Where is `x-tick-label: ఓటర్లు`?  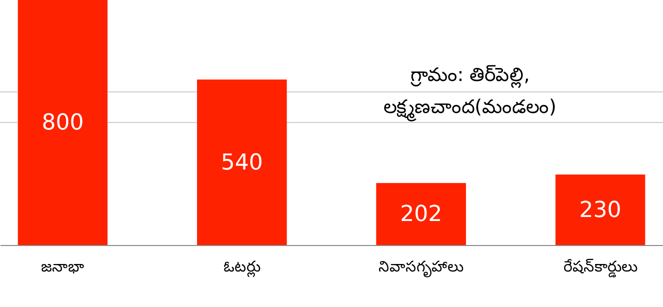
x-tick-label: ఓటర్లు is located at coordinates (241, 268).